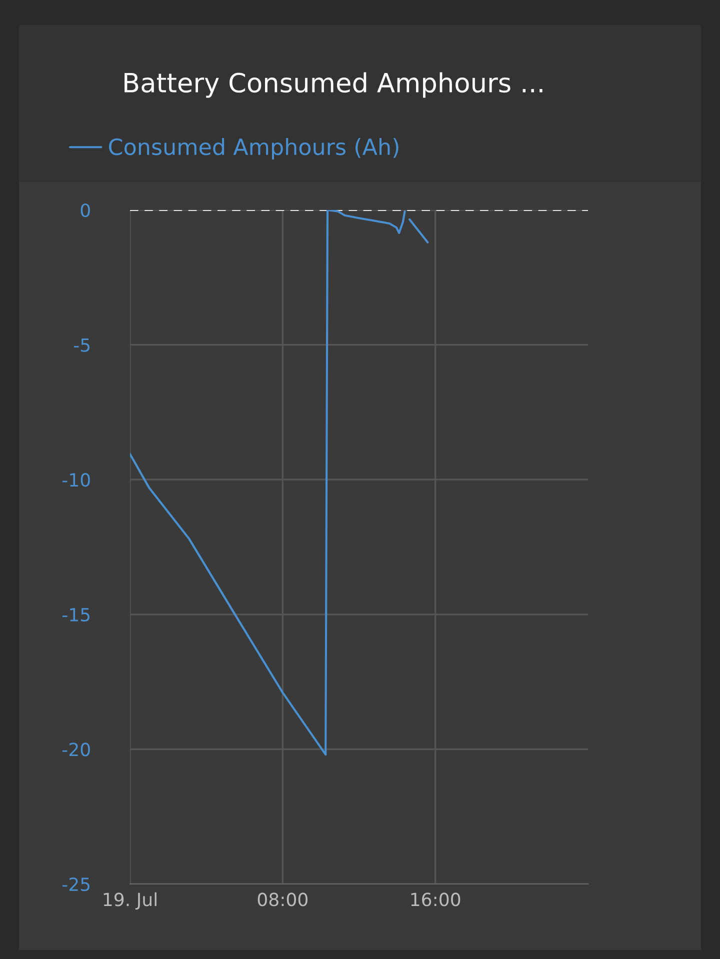  What do you see at coordinates (76, 480) in the screenshot?
I see `y-tick-label: -10` at bounding box center [76, 480].